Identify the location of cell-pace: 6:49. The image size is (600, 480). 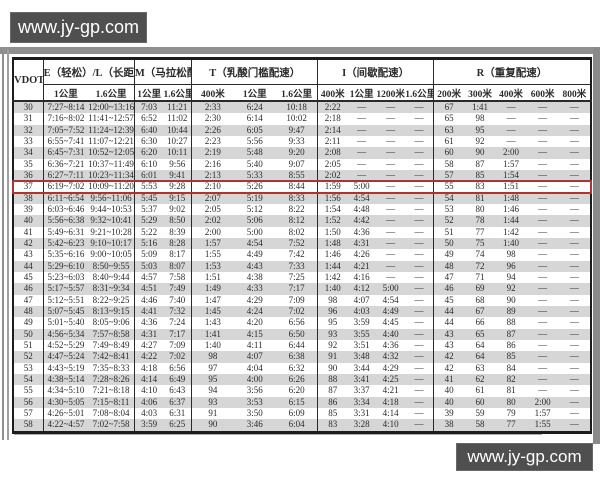
(177, 379).